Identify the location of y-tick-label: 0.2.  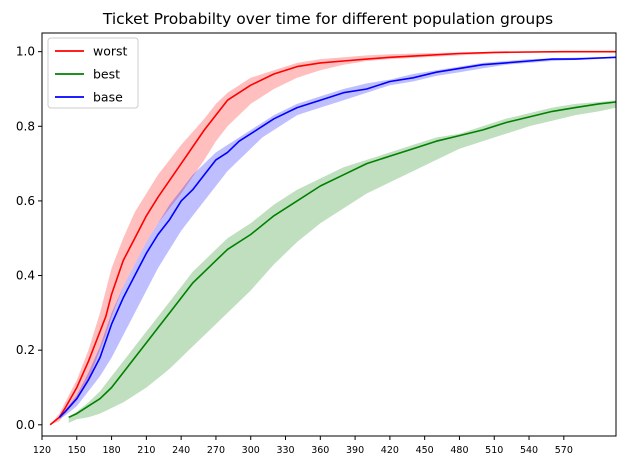
(25, 350).